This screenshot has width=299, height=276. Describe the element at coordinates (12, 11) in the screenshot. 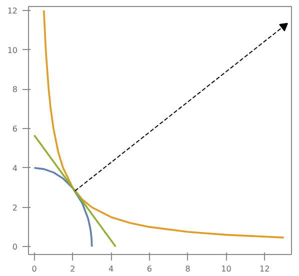

I see `y-tick-label: 12` at that location.